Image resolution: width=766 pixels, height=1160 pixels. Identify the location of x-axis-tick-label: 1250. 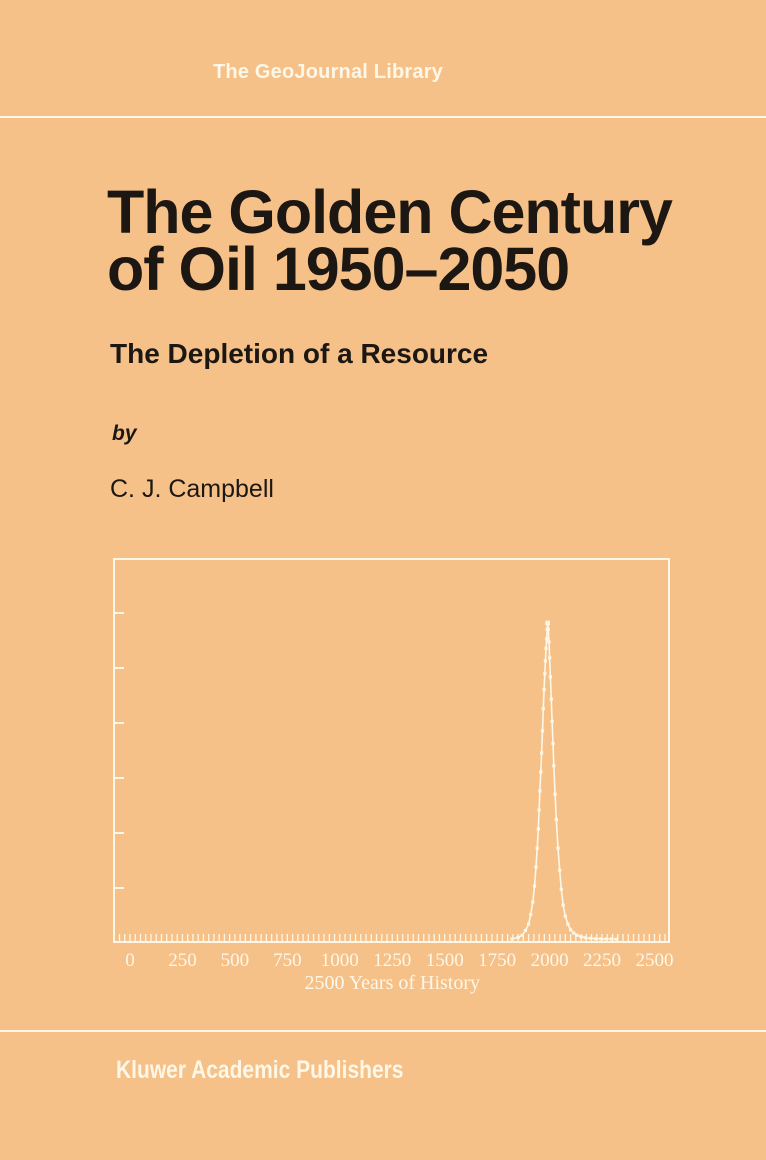
(392, 960).